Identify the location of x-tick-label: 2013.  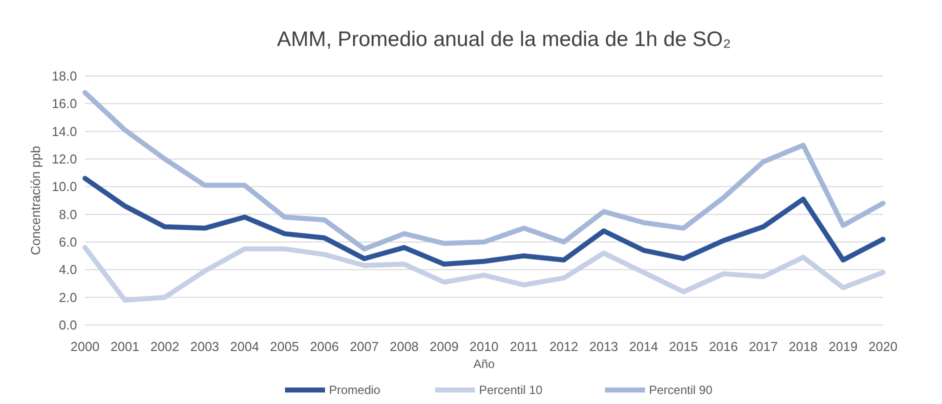
(603, 346).